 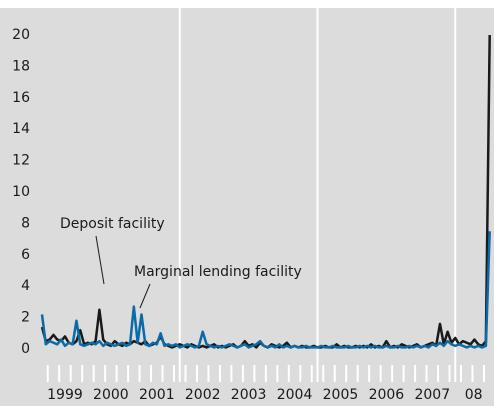 I want to click on x-tick-label: 2006, so click(x=387, y=395).